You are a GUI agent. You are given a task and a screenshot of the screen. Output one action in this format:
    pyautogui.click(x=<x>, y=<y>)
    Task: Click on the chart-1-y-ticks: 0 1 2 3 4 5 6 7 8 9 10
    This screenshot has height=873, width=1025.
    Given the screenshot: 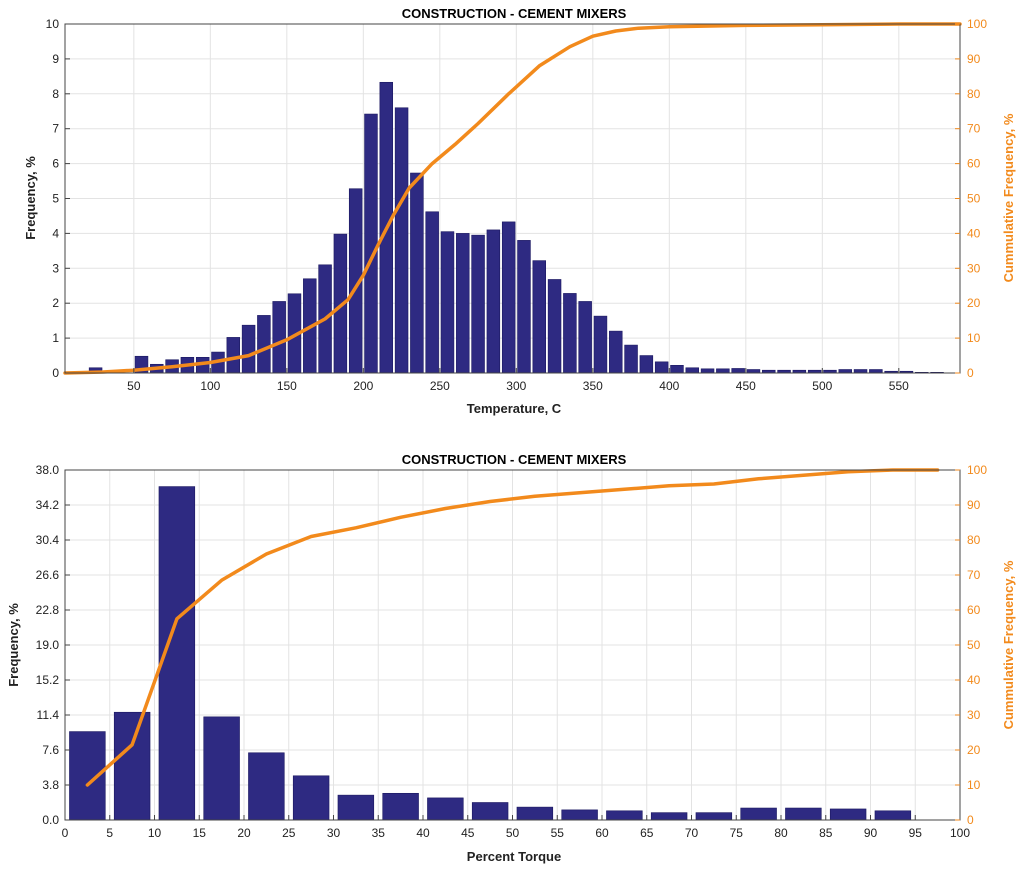 What is the action you would take?
    pyautogui.click(x=58, y=198)
    